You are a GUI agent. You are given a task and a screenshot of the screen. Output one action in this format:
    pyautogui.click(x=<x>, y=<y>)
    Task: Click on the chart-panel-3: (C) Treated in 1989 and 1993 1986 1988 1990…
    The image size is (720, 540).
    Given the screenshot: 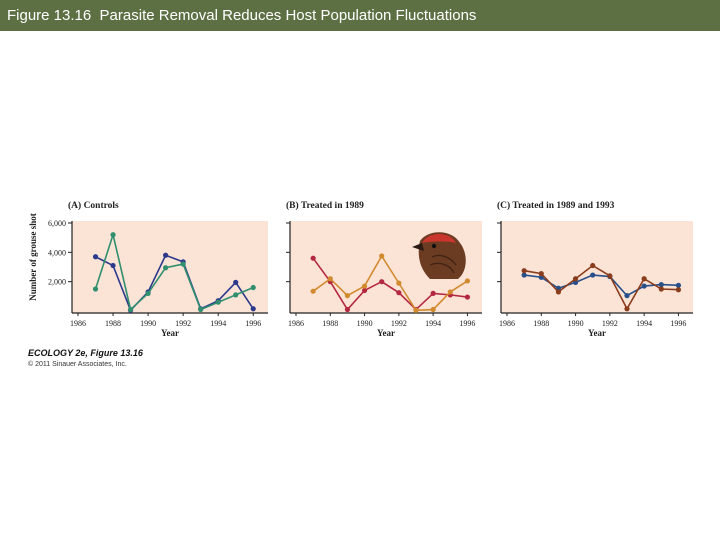 What is the action you would take?
    pyautogui.click(x=595, y=269)
    